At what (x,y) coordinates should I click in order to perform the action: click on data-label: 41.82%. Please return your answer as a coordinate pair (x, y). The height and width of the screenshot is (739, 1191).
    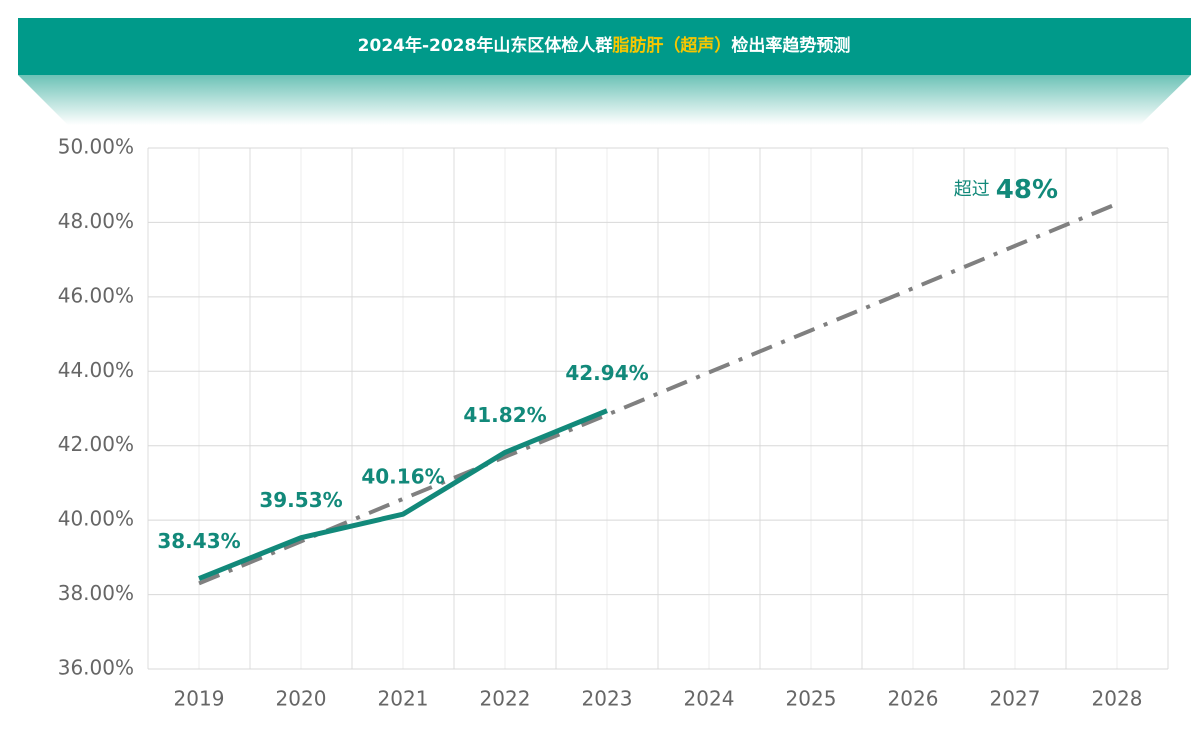
    Looking at the image, I should click on (504, 415).